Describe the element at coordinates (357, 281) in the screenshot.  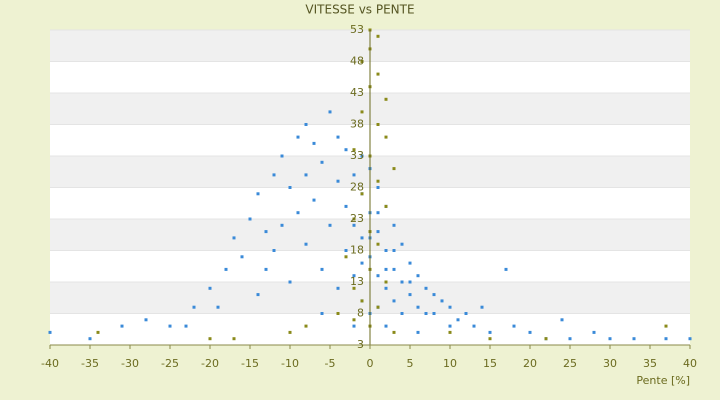
I see `y-tick-label: 13` at that location.